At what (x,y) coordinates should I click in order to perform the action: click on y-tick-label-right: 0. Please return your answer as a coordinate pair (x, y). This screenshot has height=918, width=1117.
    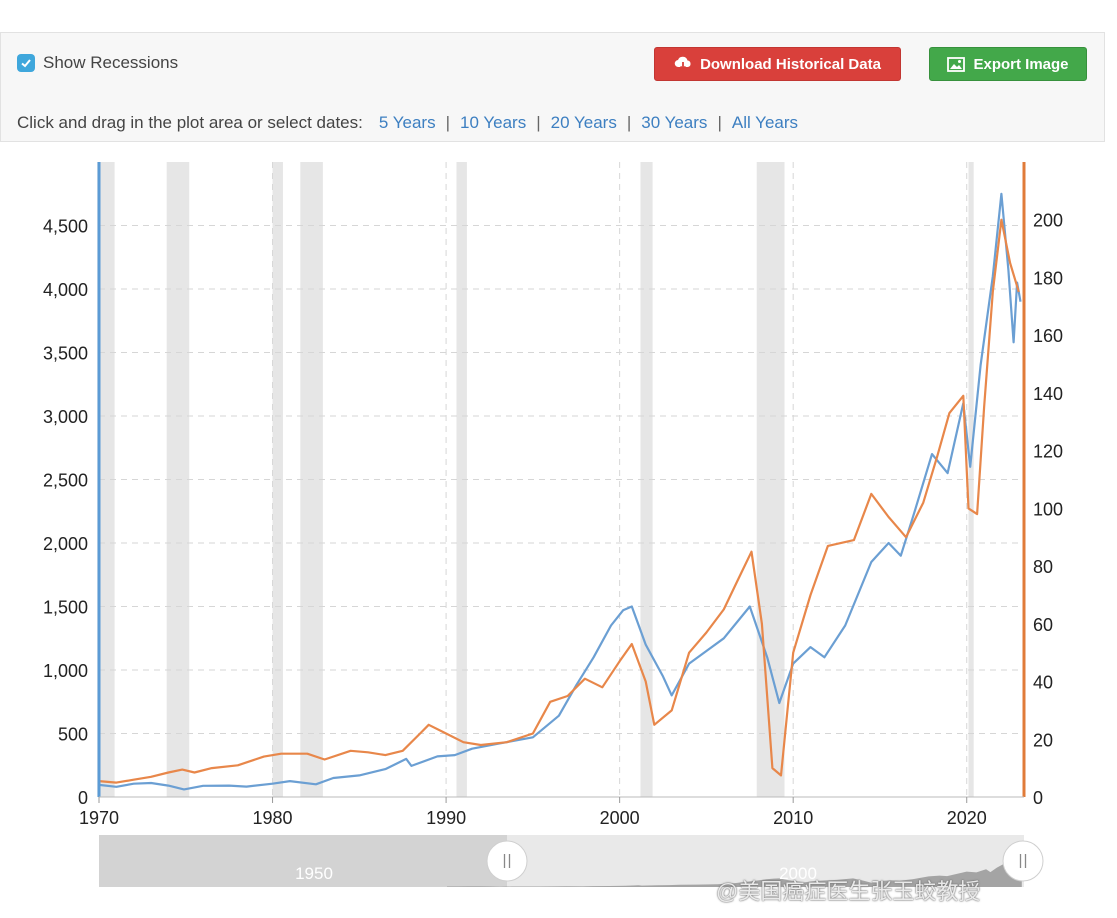
    Looking at the image, I should click on (1038, 798).